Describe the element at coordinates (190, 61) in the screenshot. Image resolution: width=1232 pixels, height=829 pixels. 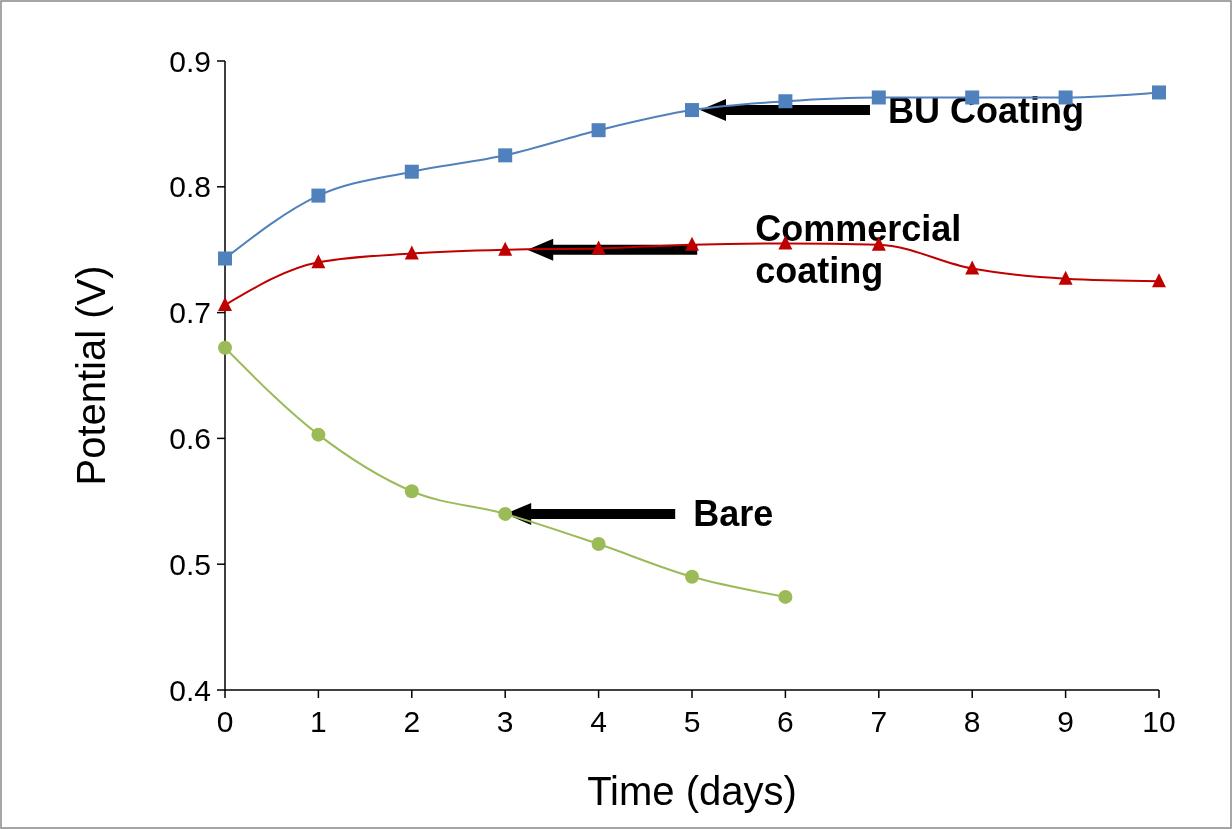
I see `y-tick-label: 0.9` at that location.